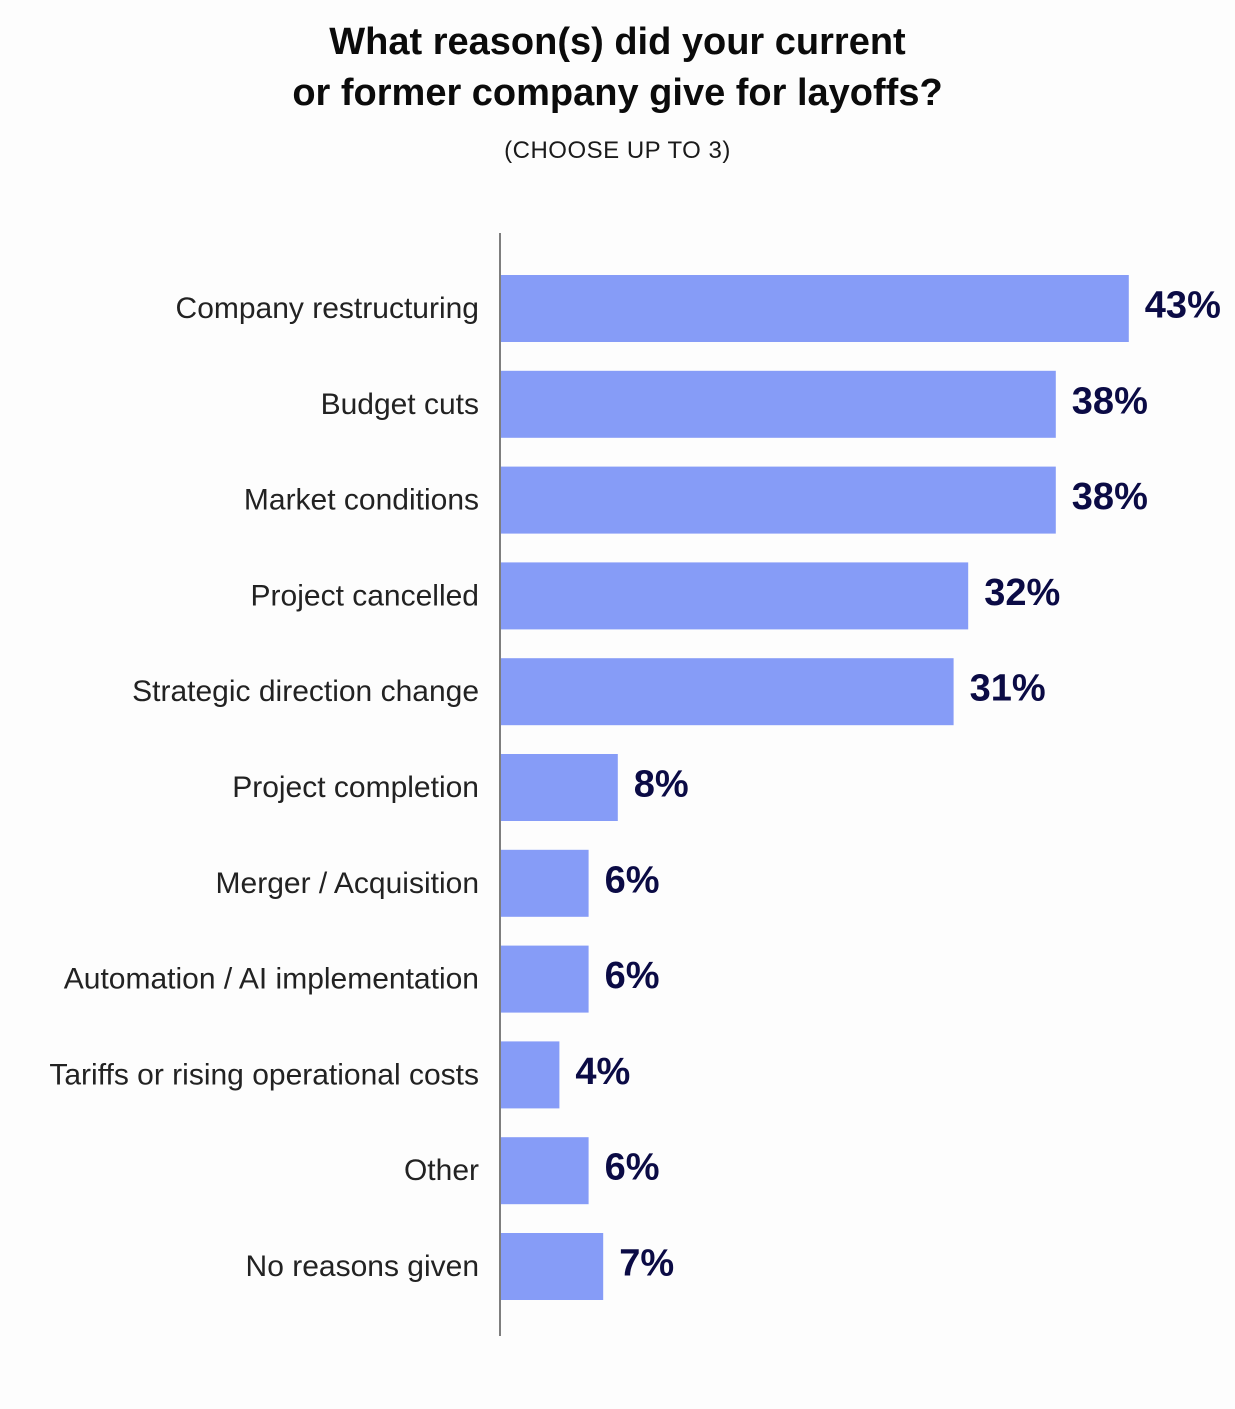 This screenshot has width=1235, height=1409. Describe the element at coordinates (1022, 593) in the screenshot. I see `value-label: 32%` at that location.